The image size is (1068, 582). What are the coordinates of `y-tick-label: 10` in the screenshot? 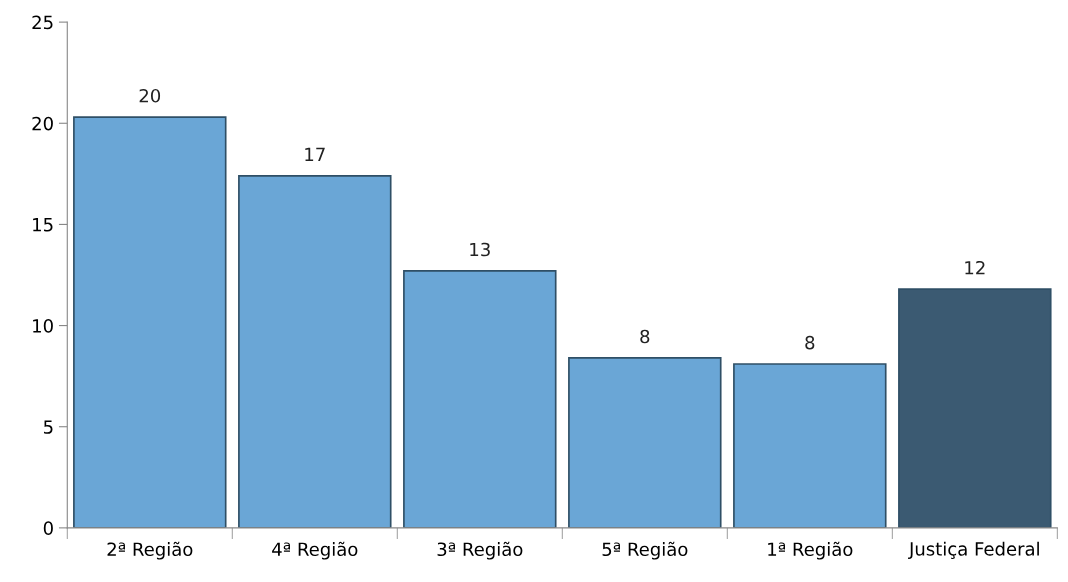 It's located at (43, 326).